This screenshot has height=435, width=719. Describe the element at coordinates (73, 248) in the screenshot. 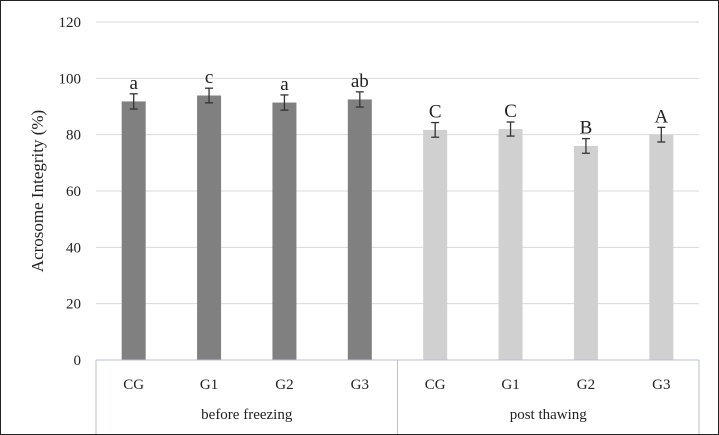

I see `y-tick-label: 40` at that location.